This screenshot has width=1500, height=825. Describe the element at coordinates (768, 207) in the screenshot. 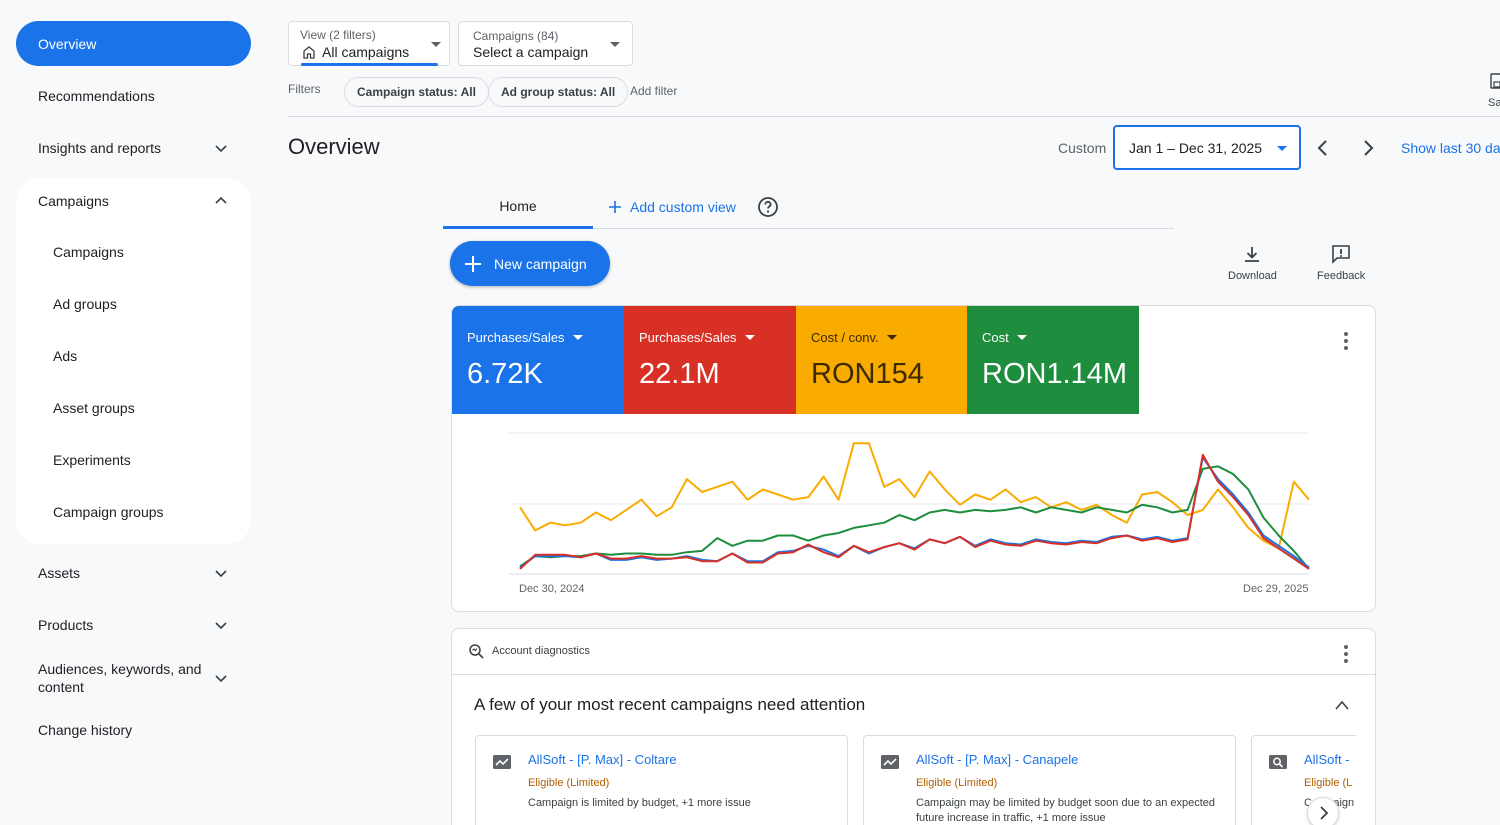

I see `help-icon` at that location.